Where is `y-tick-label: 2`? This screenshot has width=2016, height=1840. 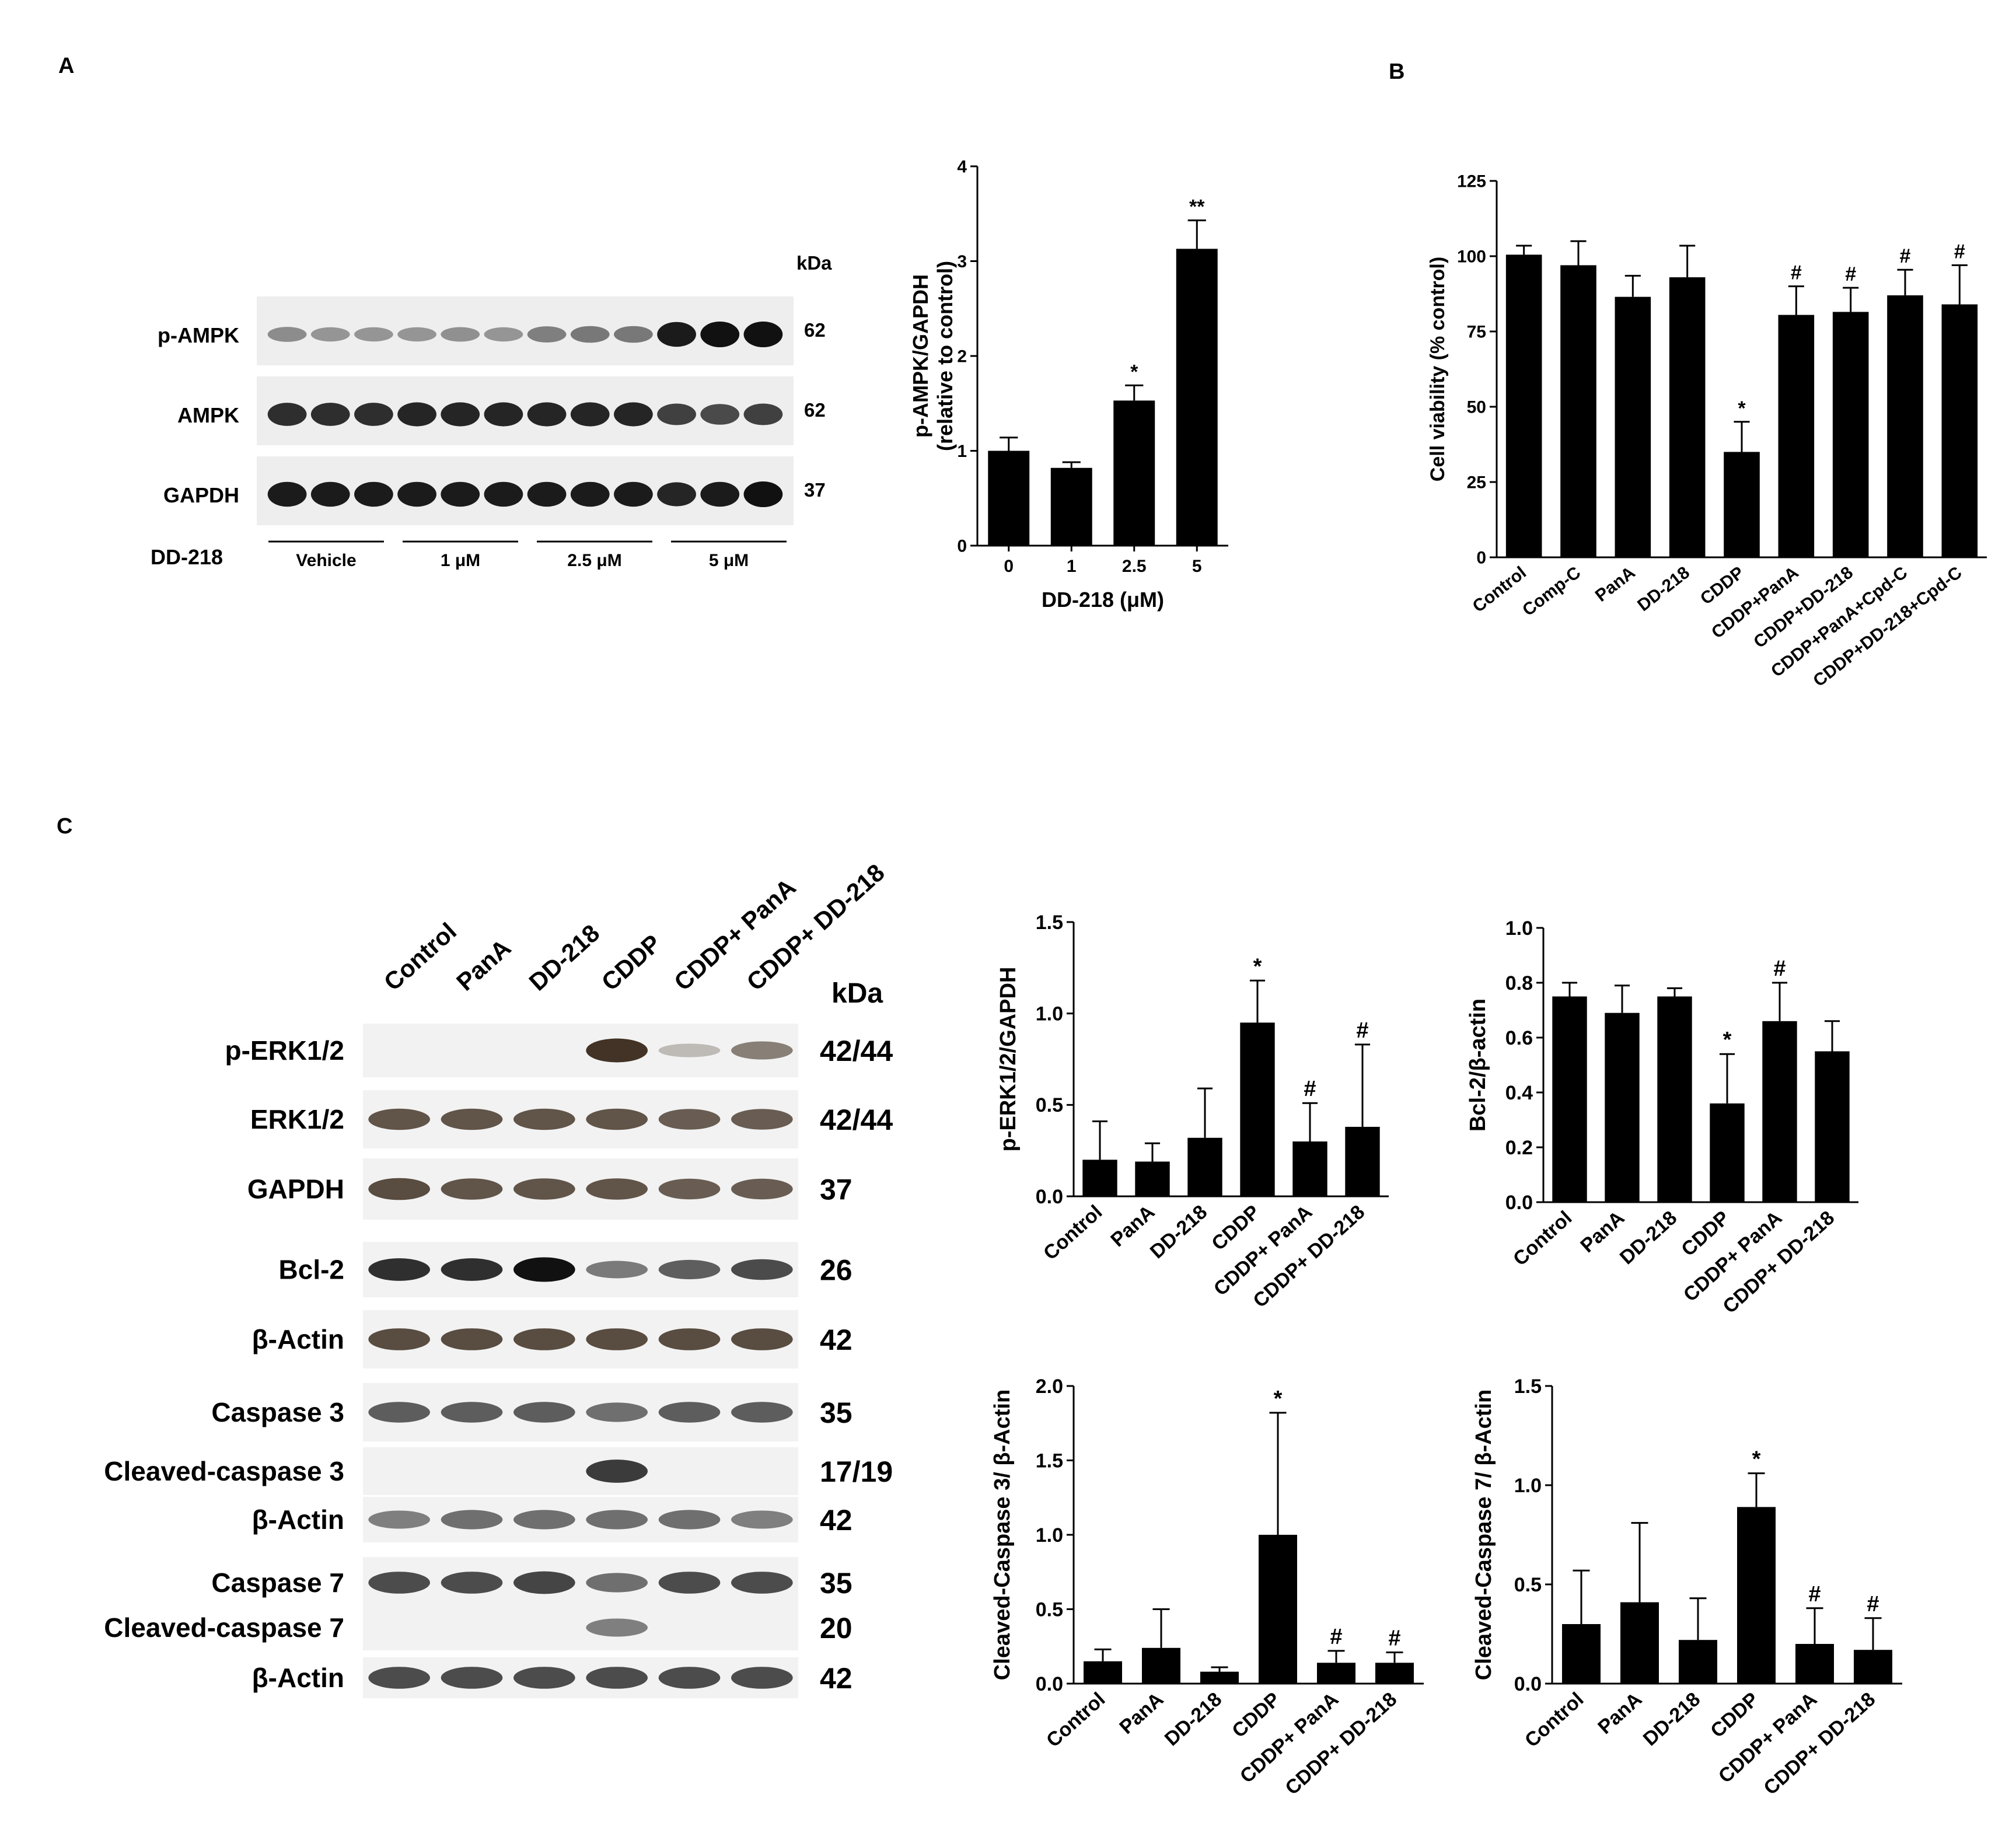
y-tick-label: 2 is located at coordinates (962, 356).